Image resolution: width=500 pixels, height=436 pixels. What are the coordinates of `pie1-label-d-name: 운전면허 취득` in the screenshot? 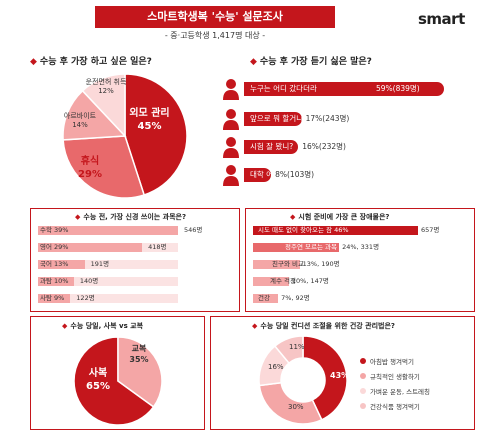 It's located at (106, 82).